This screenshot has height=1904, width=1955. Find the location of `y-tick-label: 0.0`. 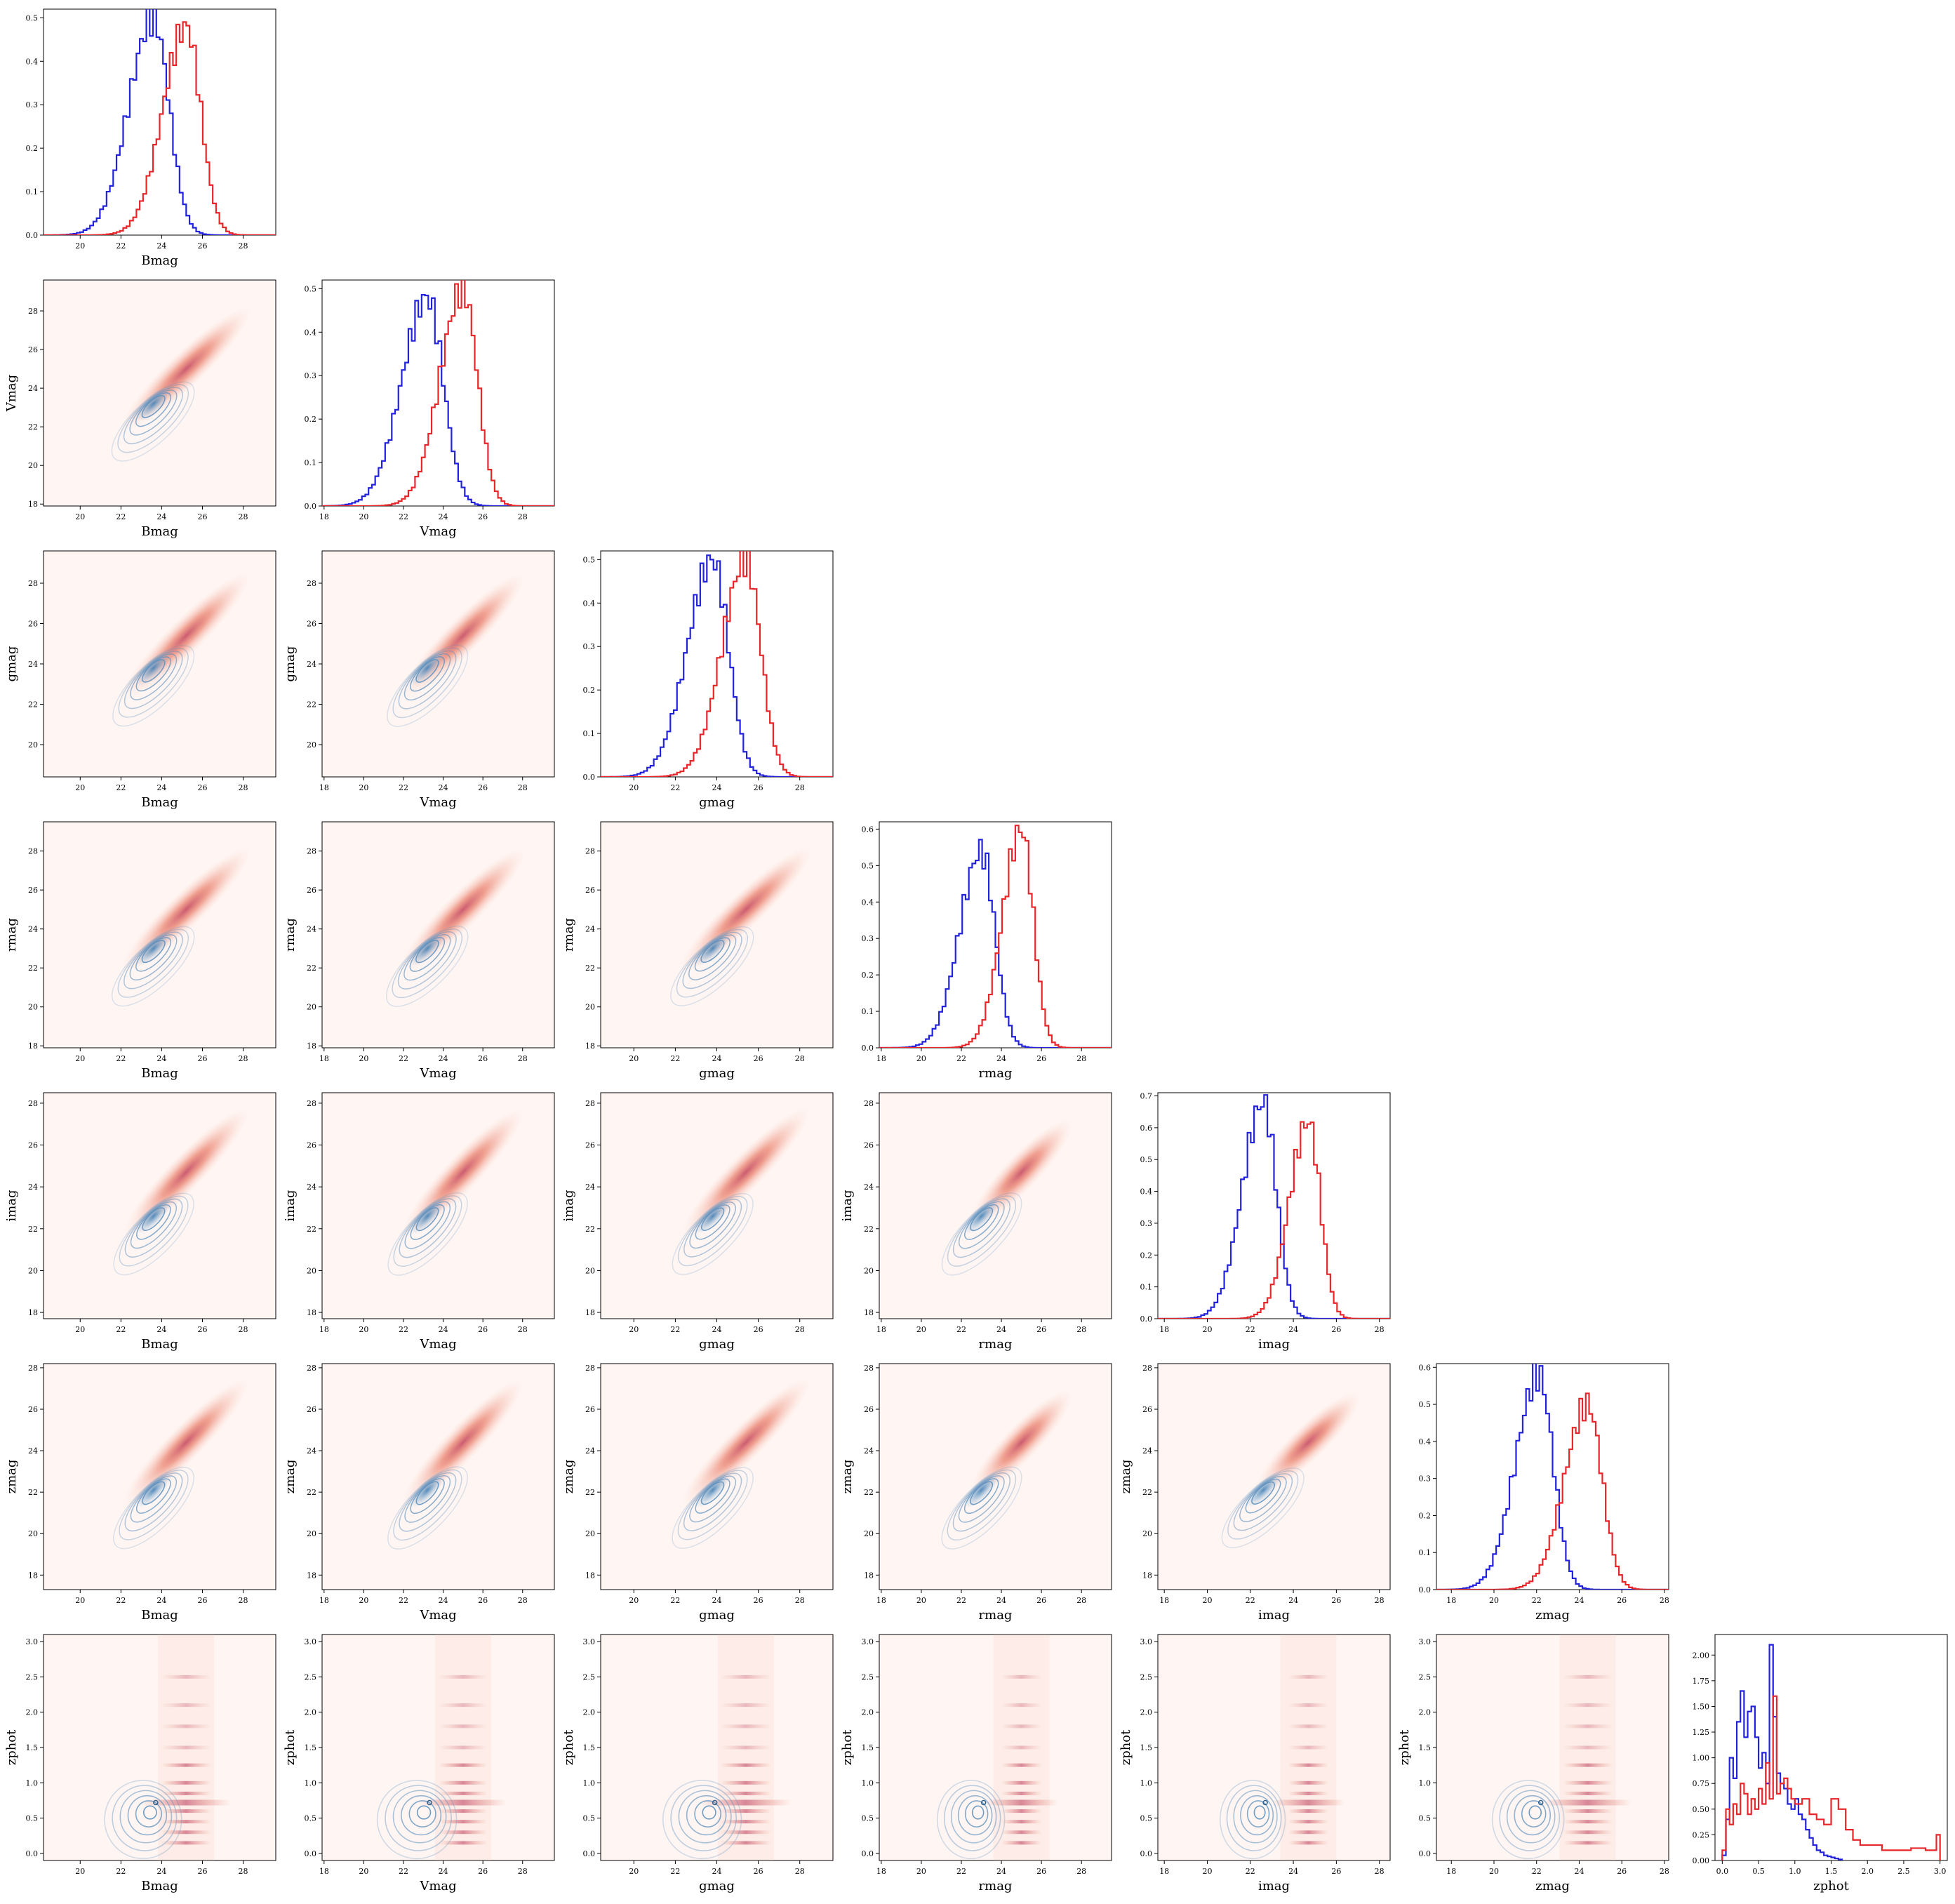

y-tick-label: 0.0 is located at coordinates (311, 1854).